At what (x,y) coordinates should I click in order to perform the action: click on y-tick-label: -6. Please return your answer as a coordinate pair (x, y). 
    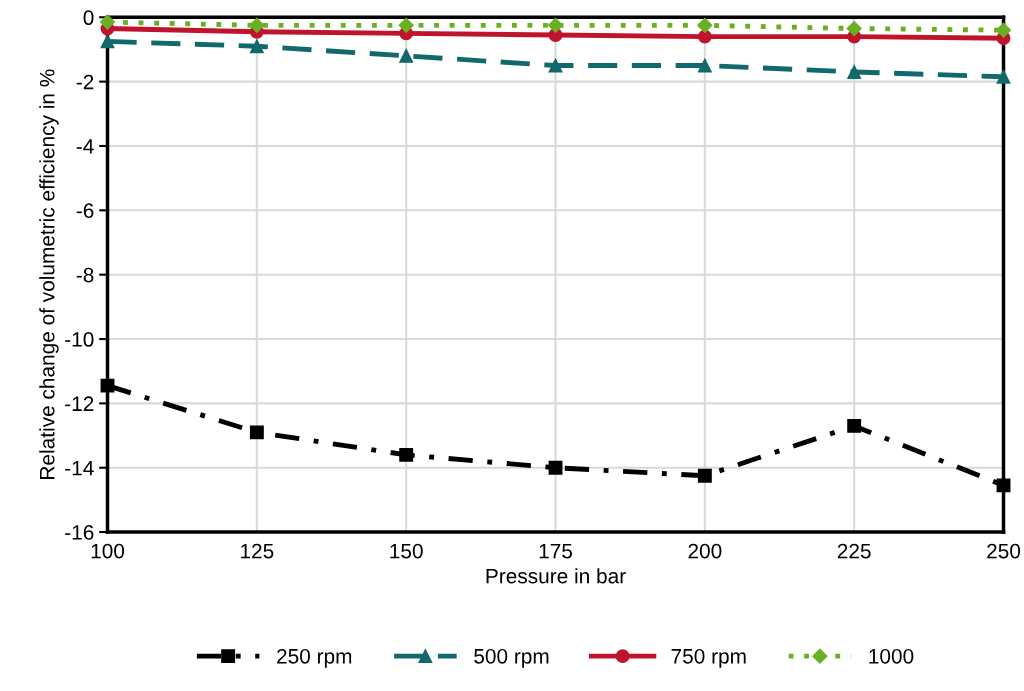
    Looking at the image, I should click on (85, 211).